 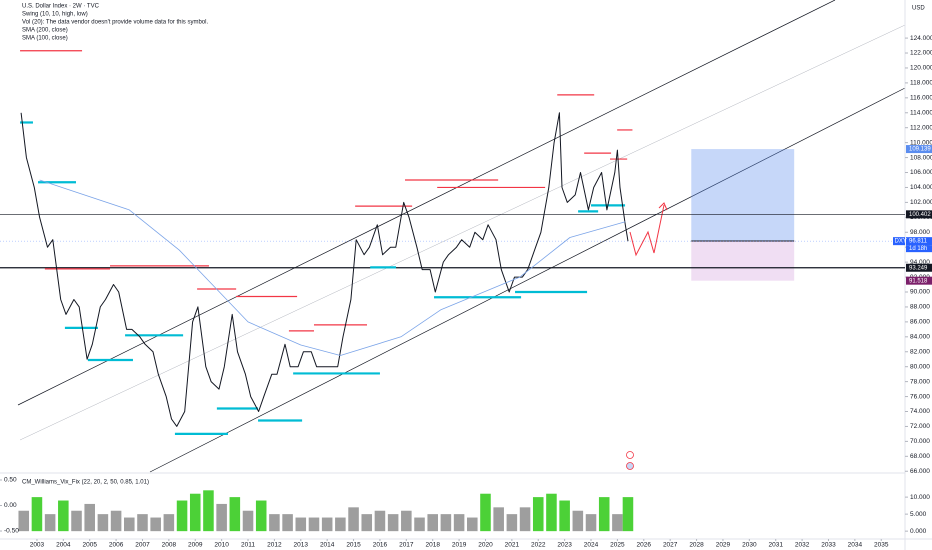 What do you see at coordinates (55, 15) in the screenshot?
I see `indicator-label: Swing (10, 10, high, low)` at bounding box center [55, 15].